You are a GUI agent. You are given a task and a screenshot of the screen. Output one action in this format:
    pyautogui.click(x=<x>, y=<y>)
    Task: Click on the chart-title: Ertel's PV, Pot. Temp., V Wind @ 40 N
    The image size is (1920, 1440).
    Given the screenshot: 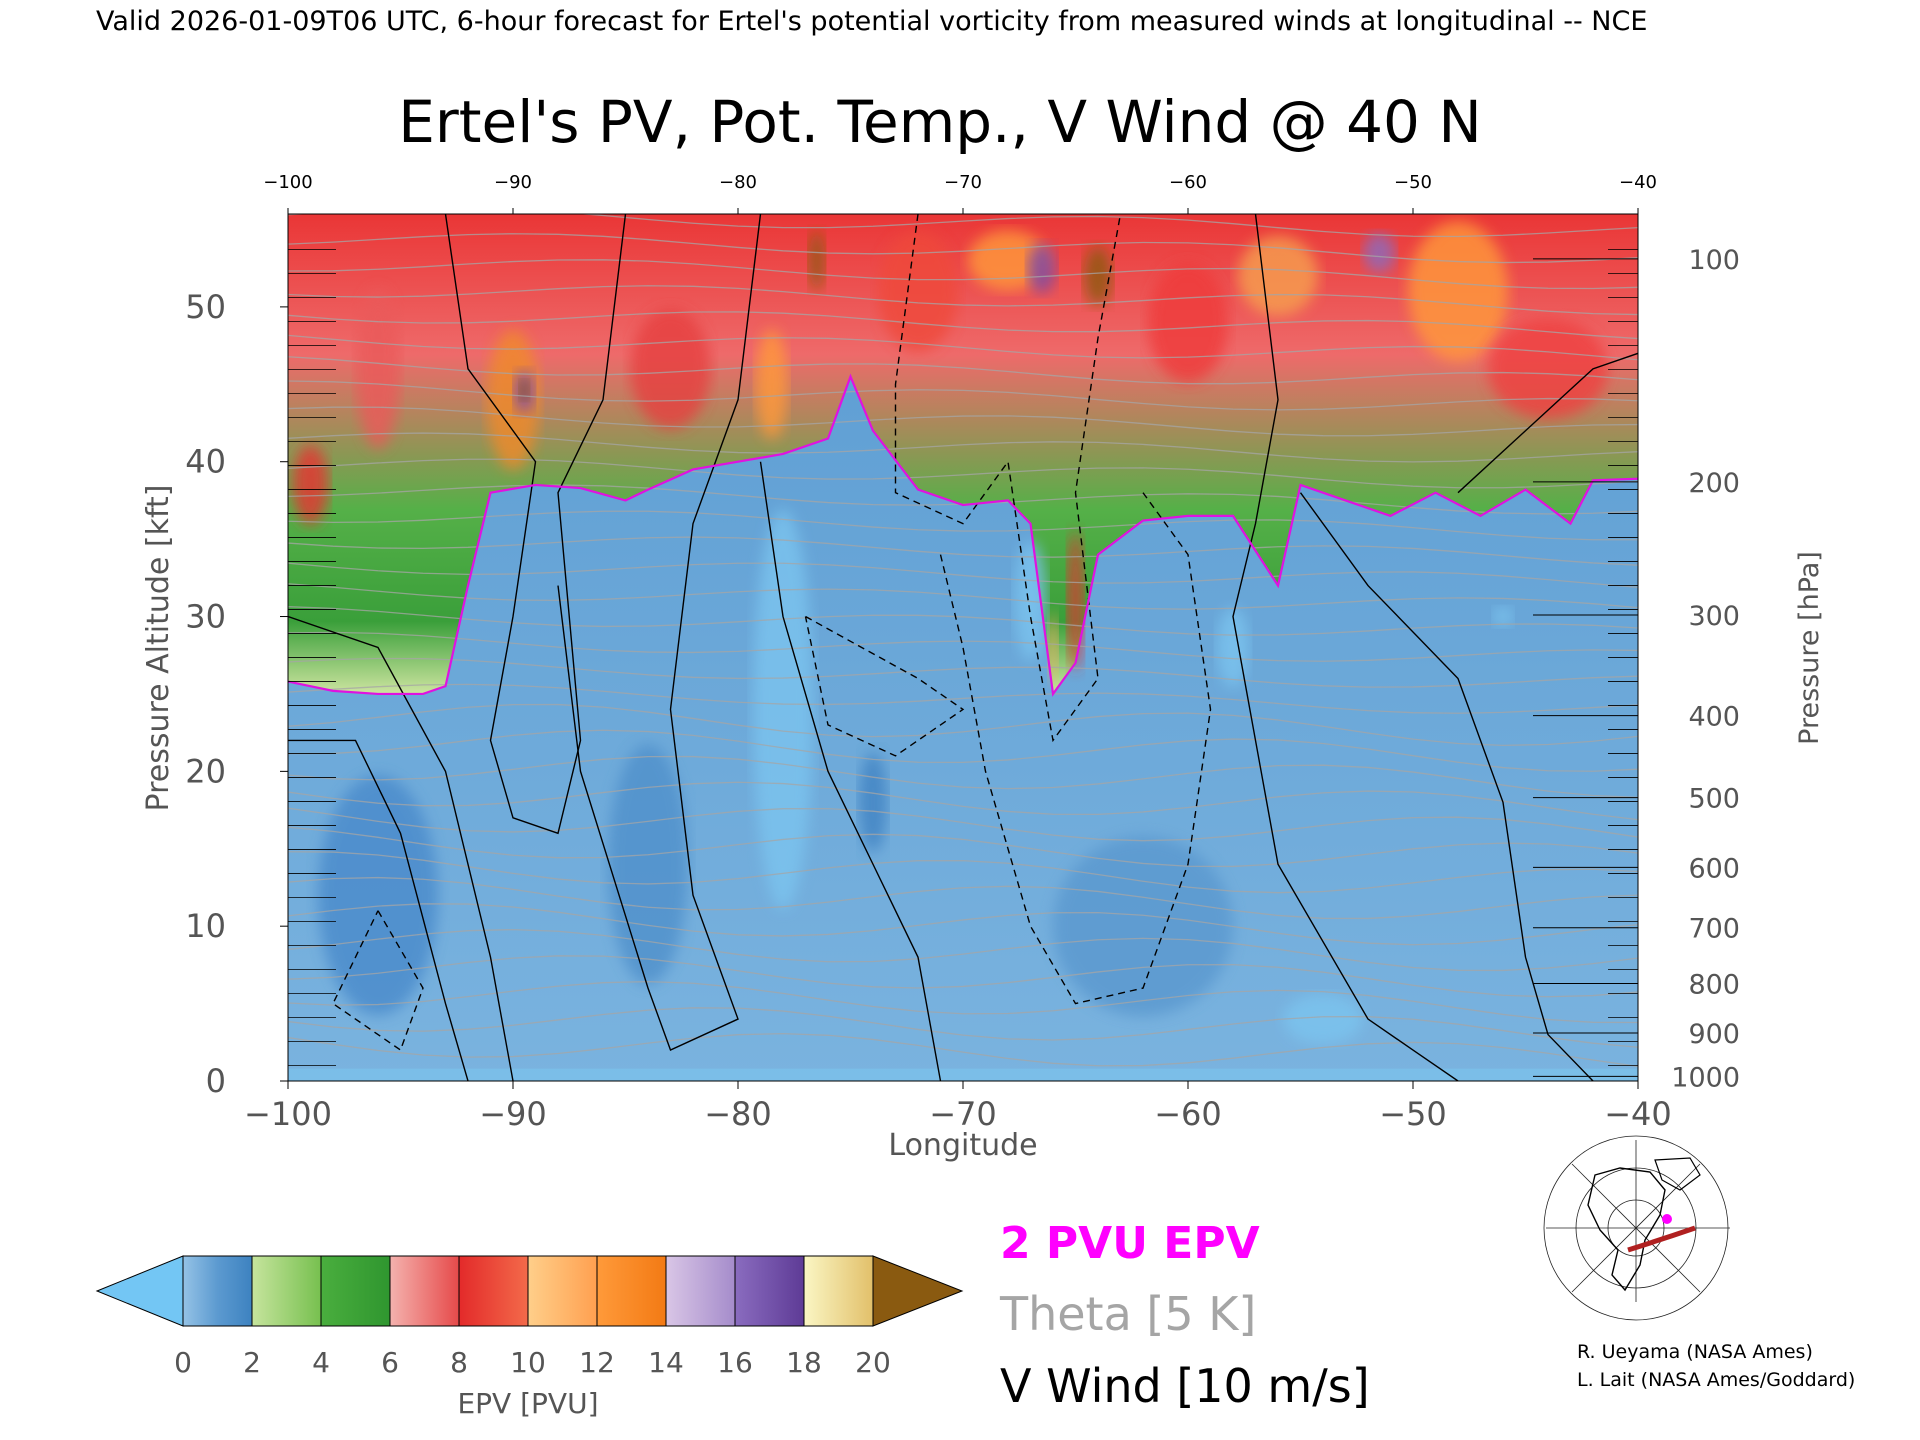 What is the action you would take?
    pyautogui.click(x=939, y=122)
    